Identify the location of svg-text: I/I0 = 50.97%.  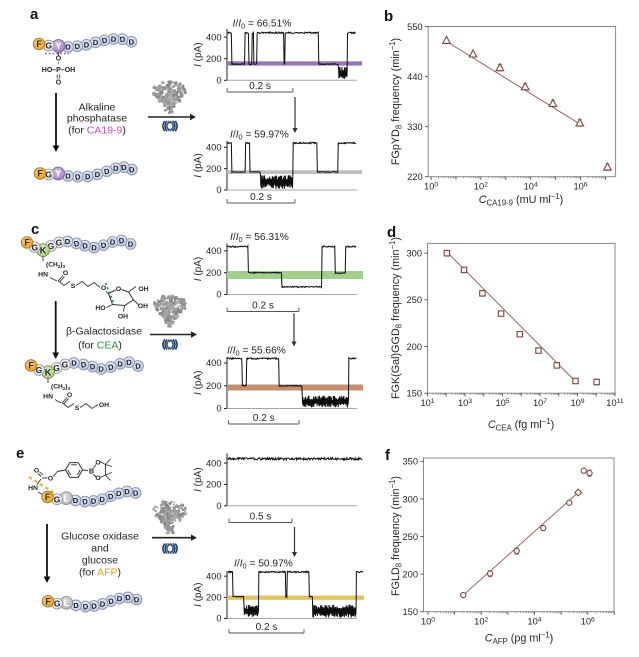
(263, 565).